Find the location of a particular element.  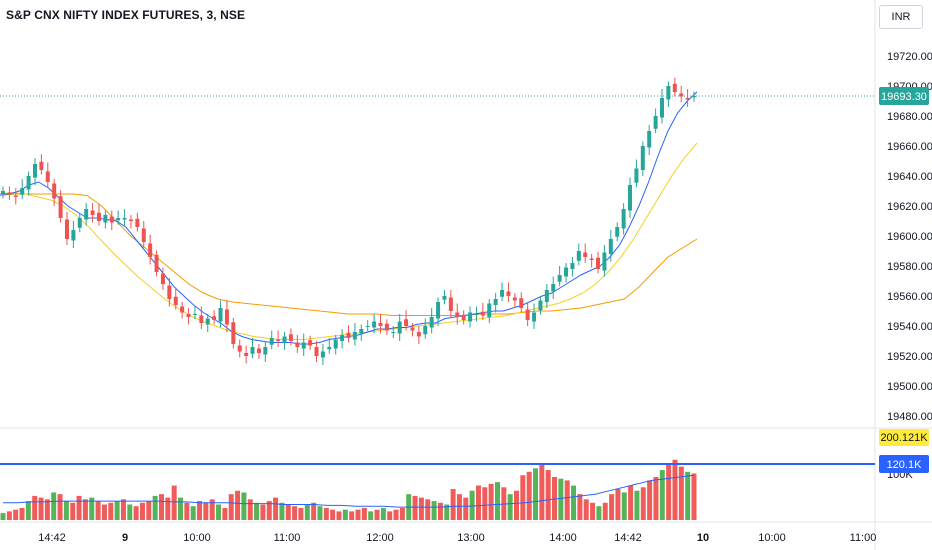

y-tick-label: 19500.00 is located at coordinates (909, 387).